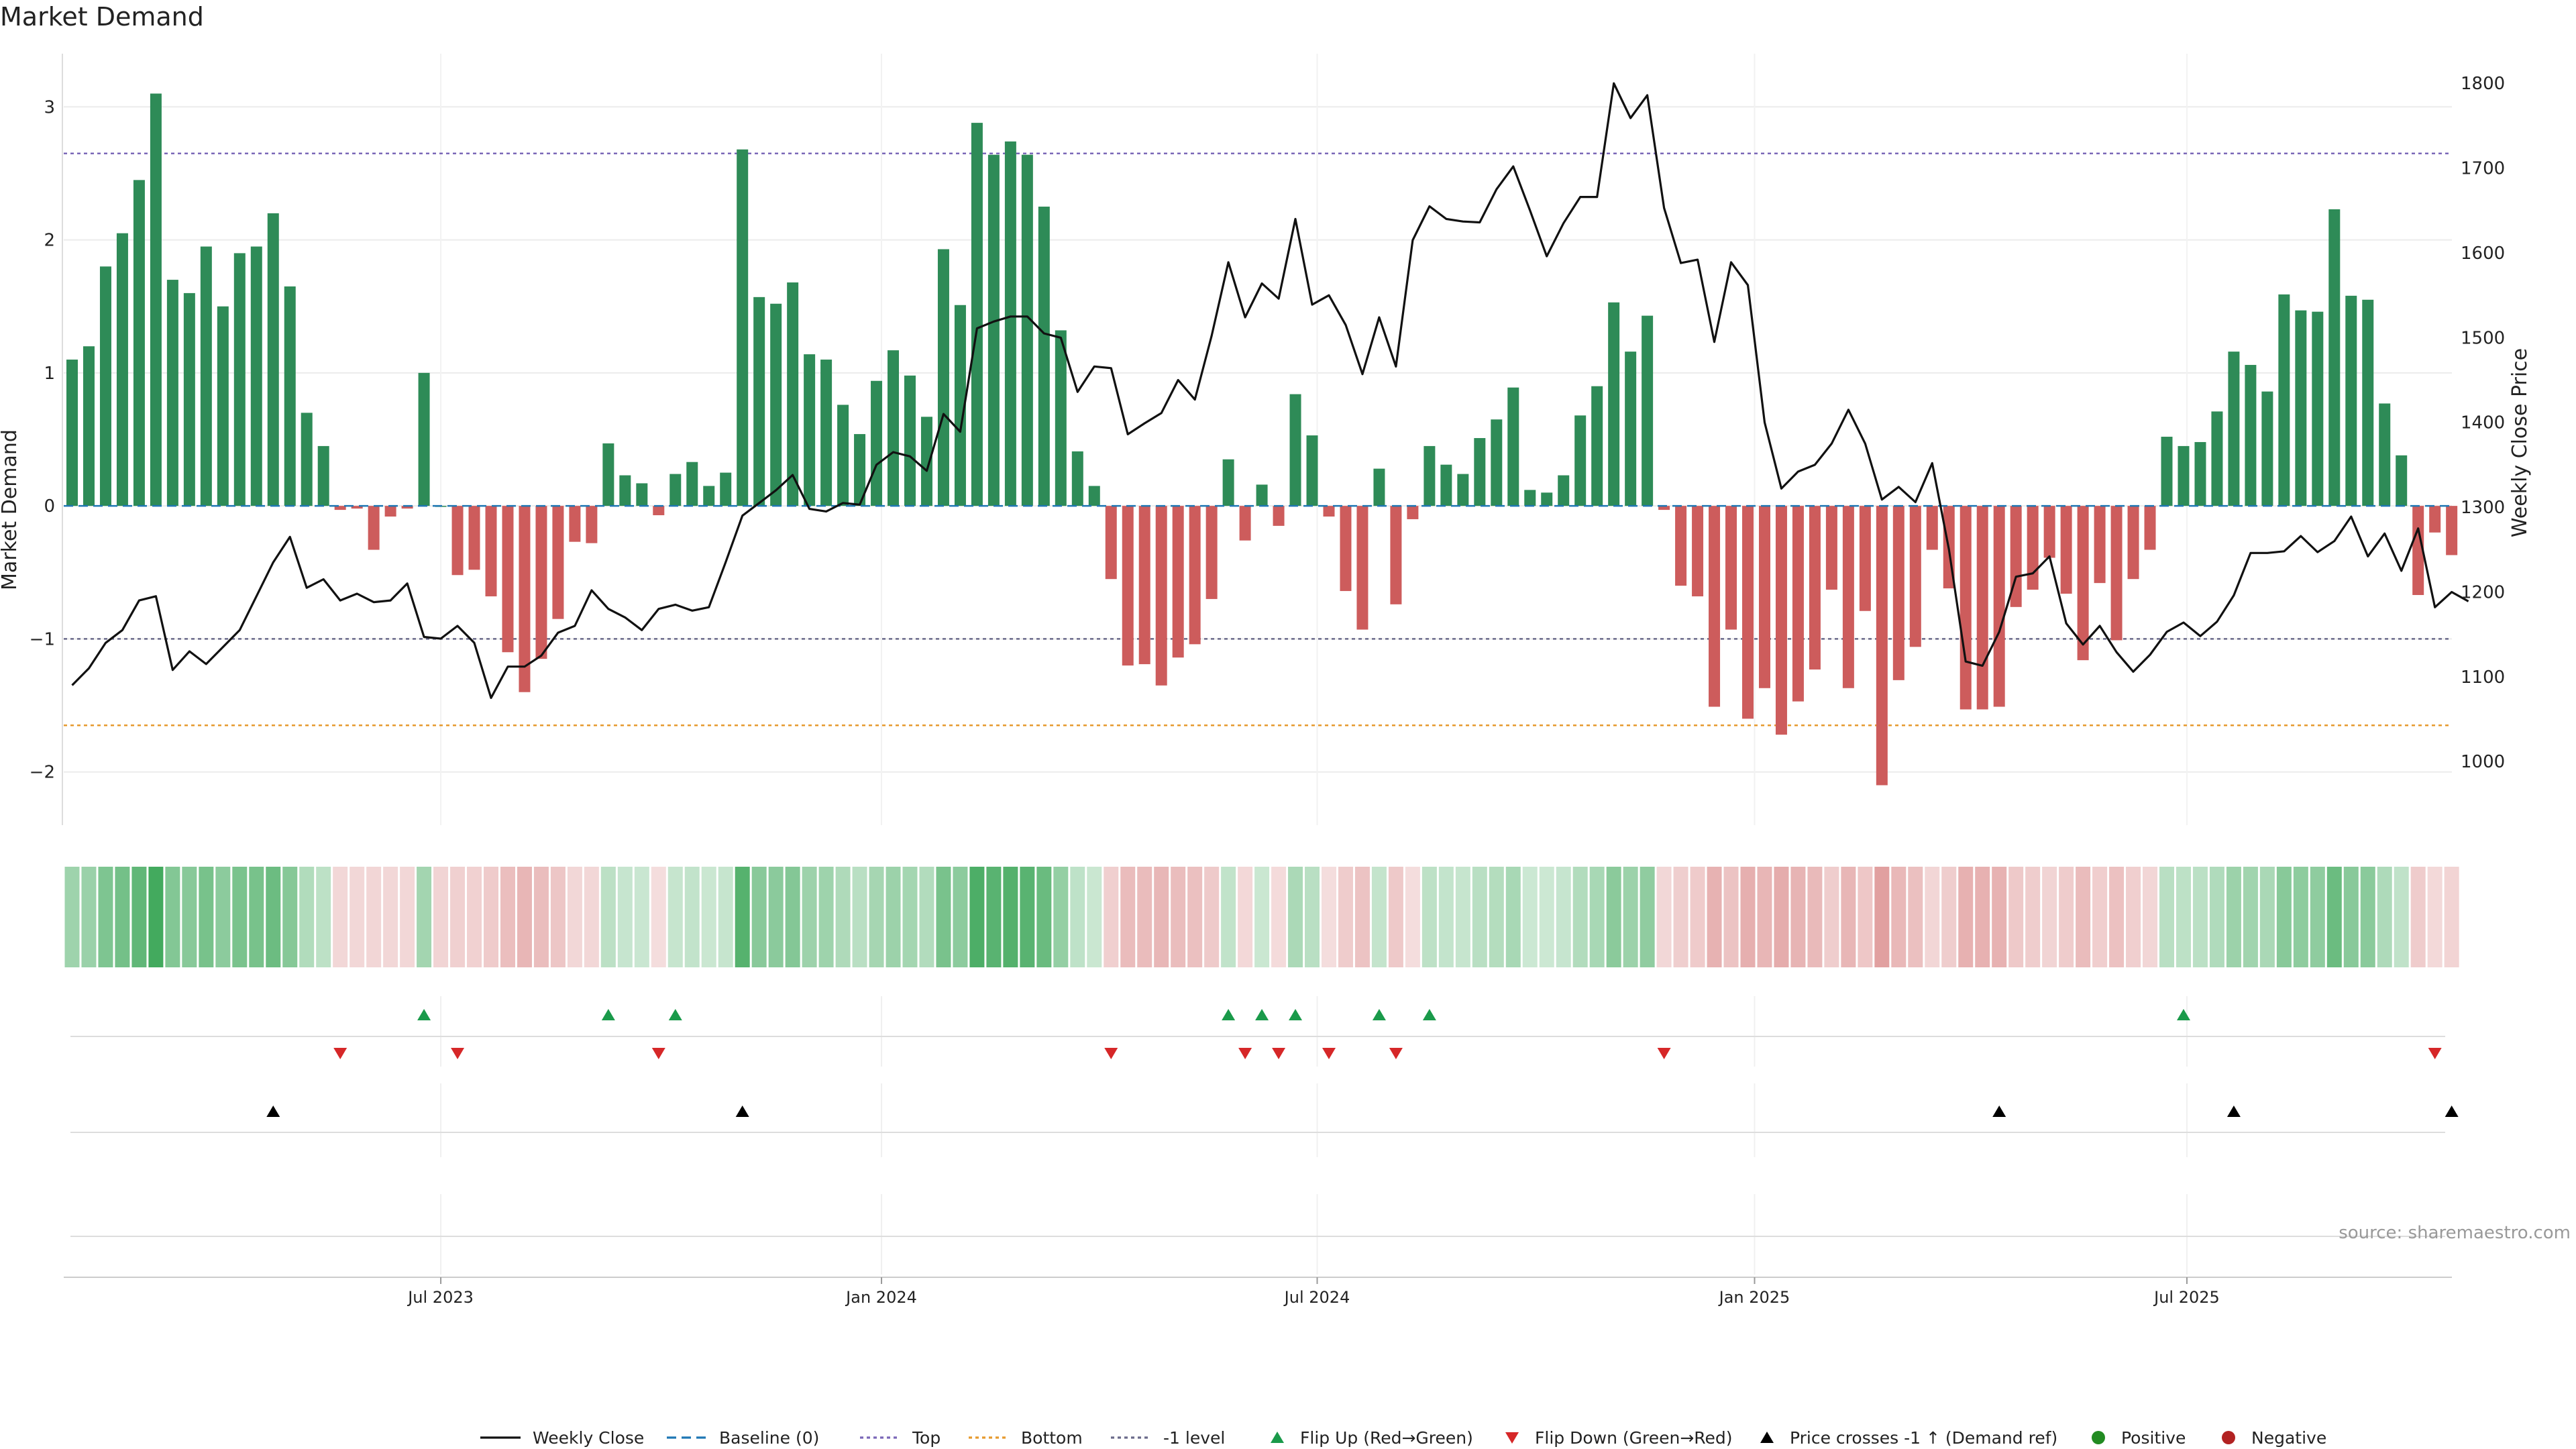  Describe the element at coordinates (1754, 1297) in the screenshot. I see `x-tick-label: Jan 2025` at that location.